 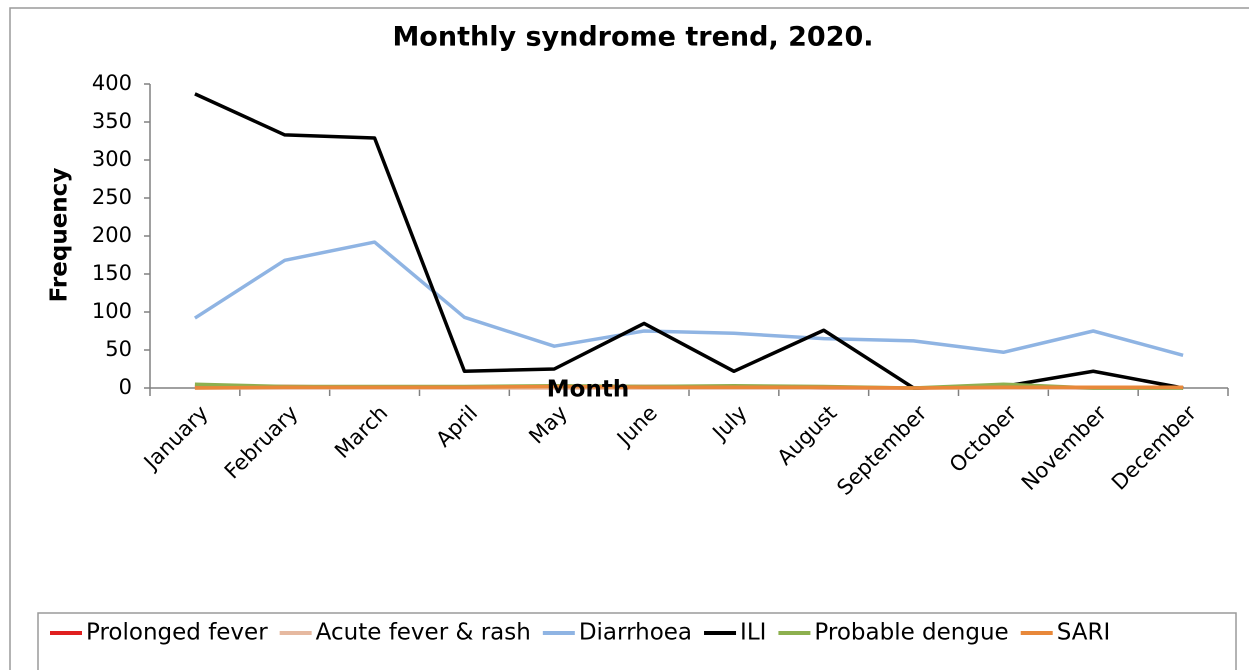 What do you see at coordinates (112, 235) in the screenshot?
I see `y-tick-label: 200` at bounding box center [112, 235].